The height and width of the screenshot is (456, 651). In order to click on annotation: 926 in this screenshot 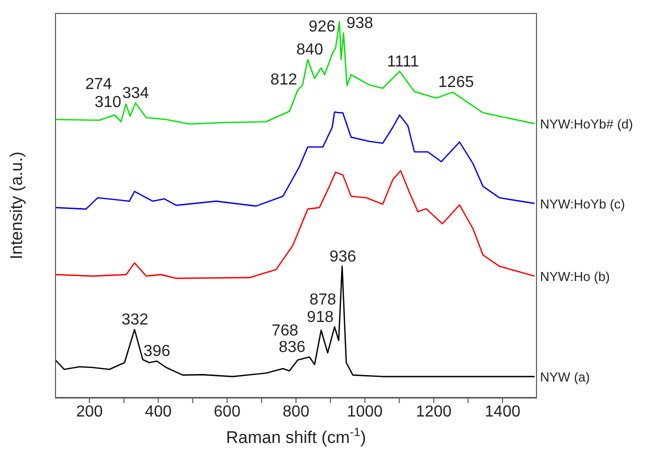, I will do `click(322, 27)`.